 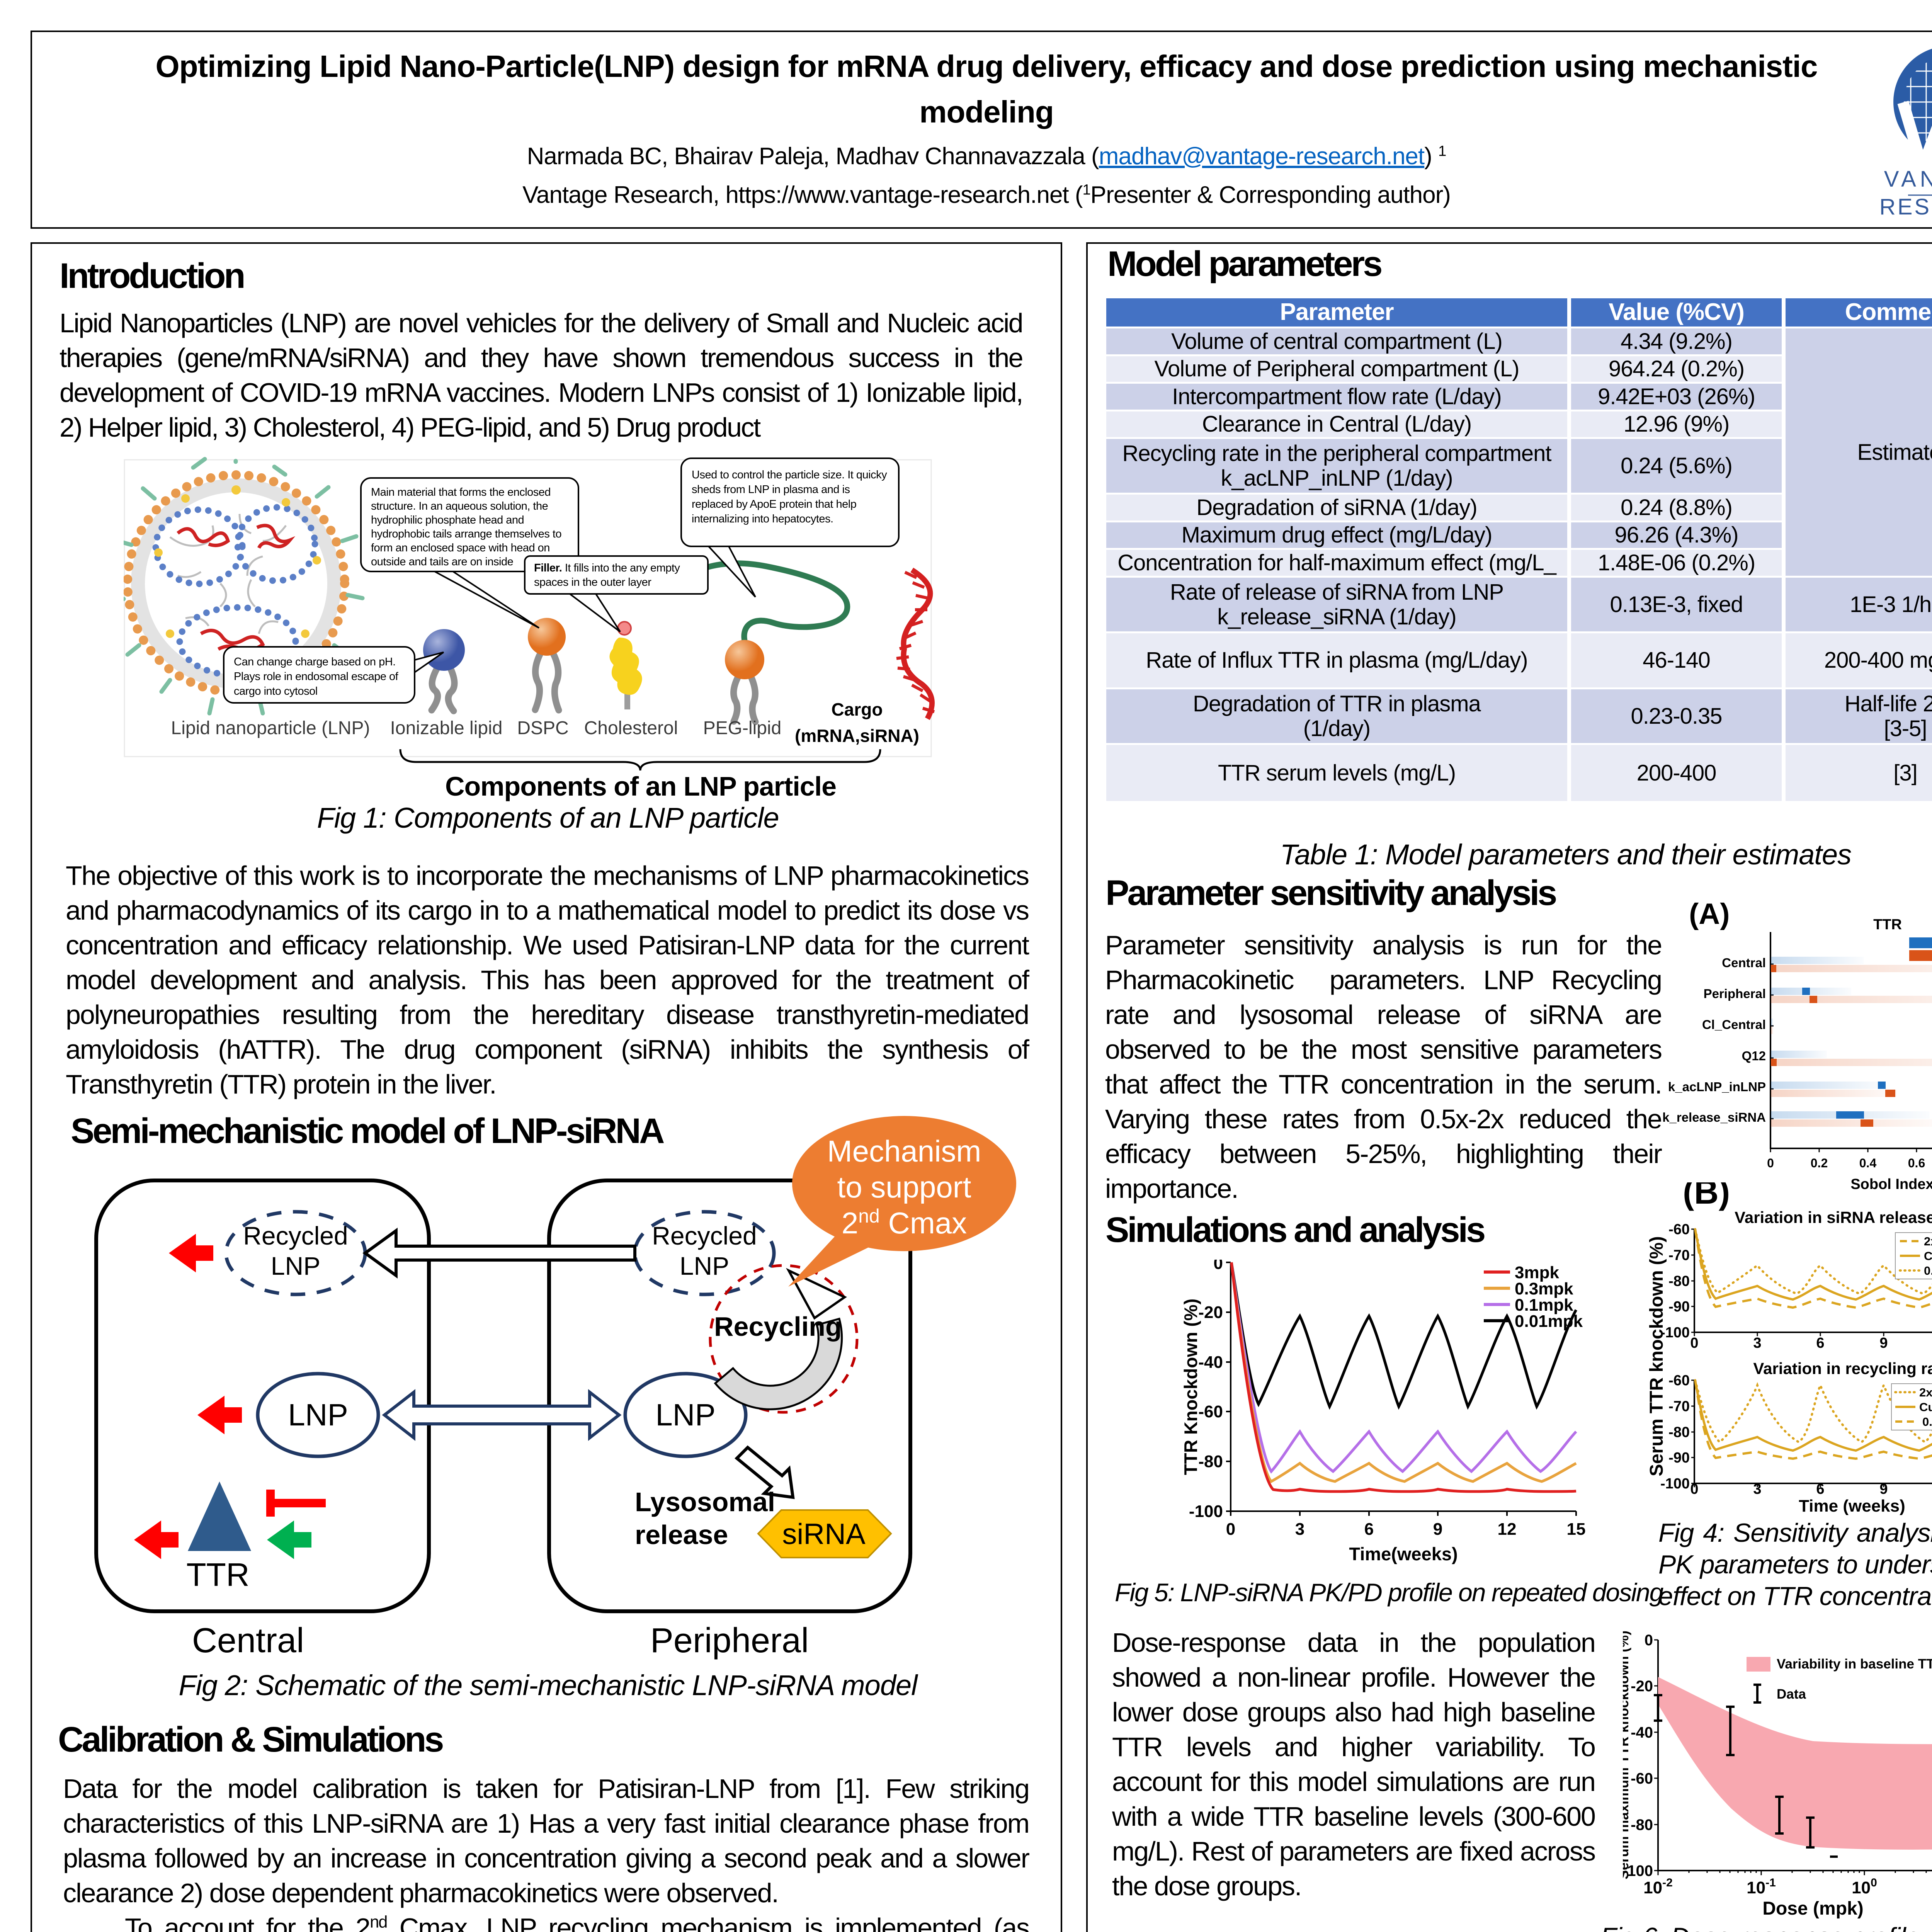 What do you see at coordinates (857, 736) in the screenshot?
I see `svg-text: (mRNA,siRNA)` at bounding box center [857, 736].